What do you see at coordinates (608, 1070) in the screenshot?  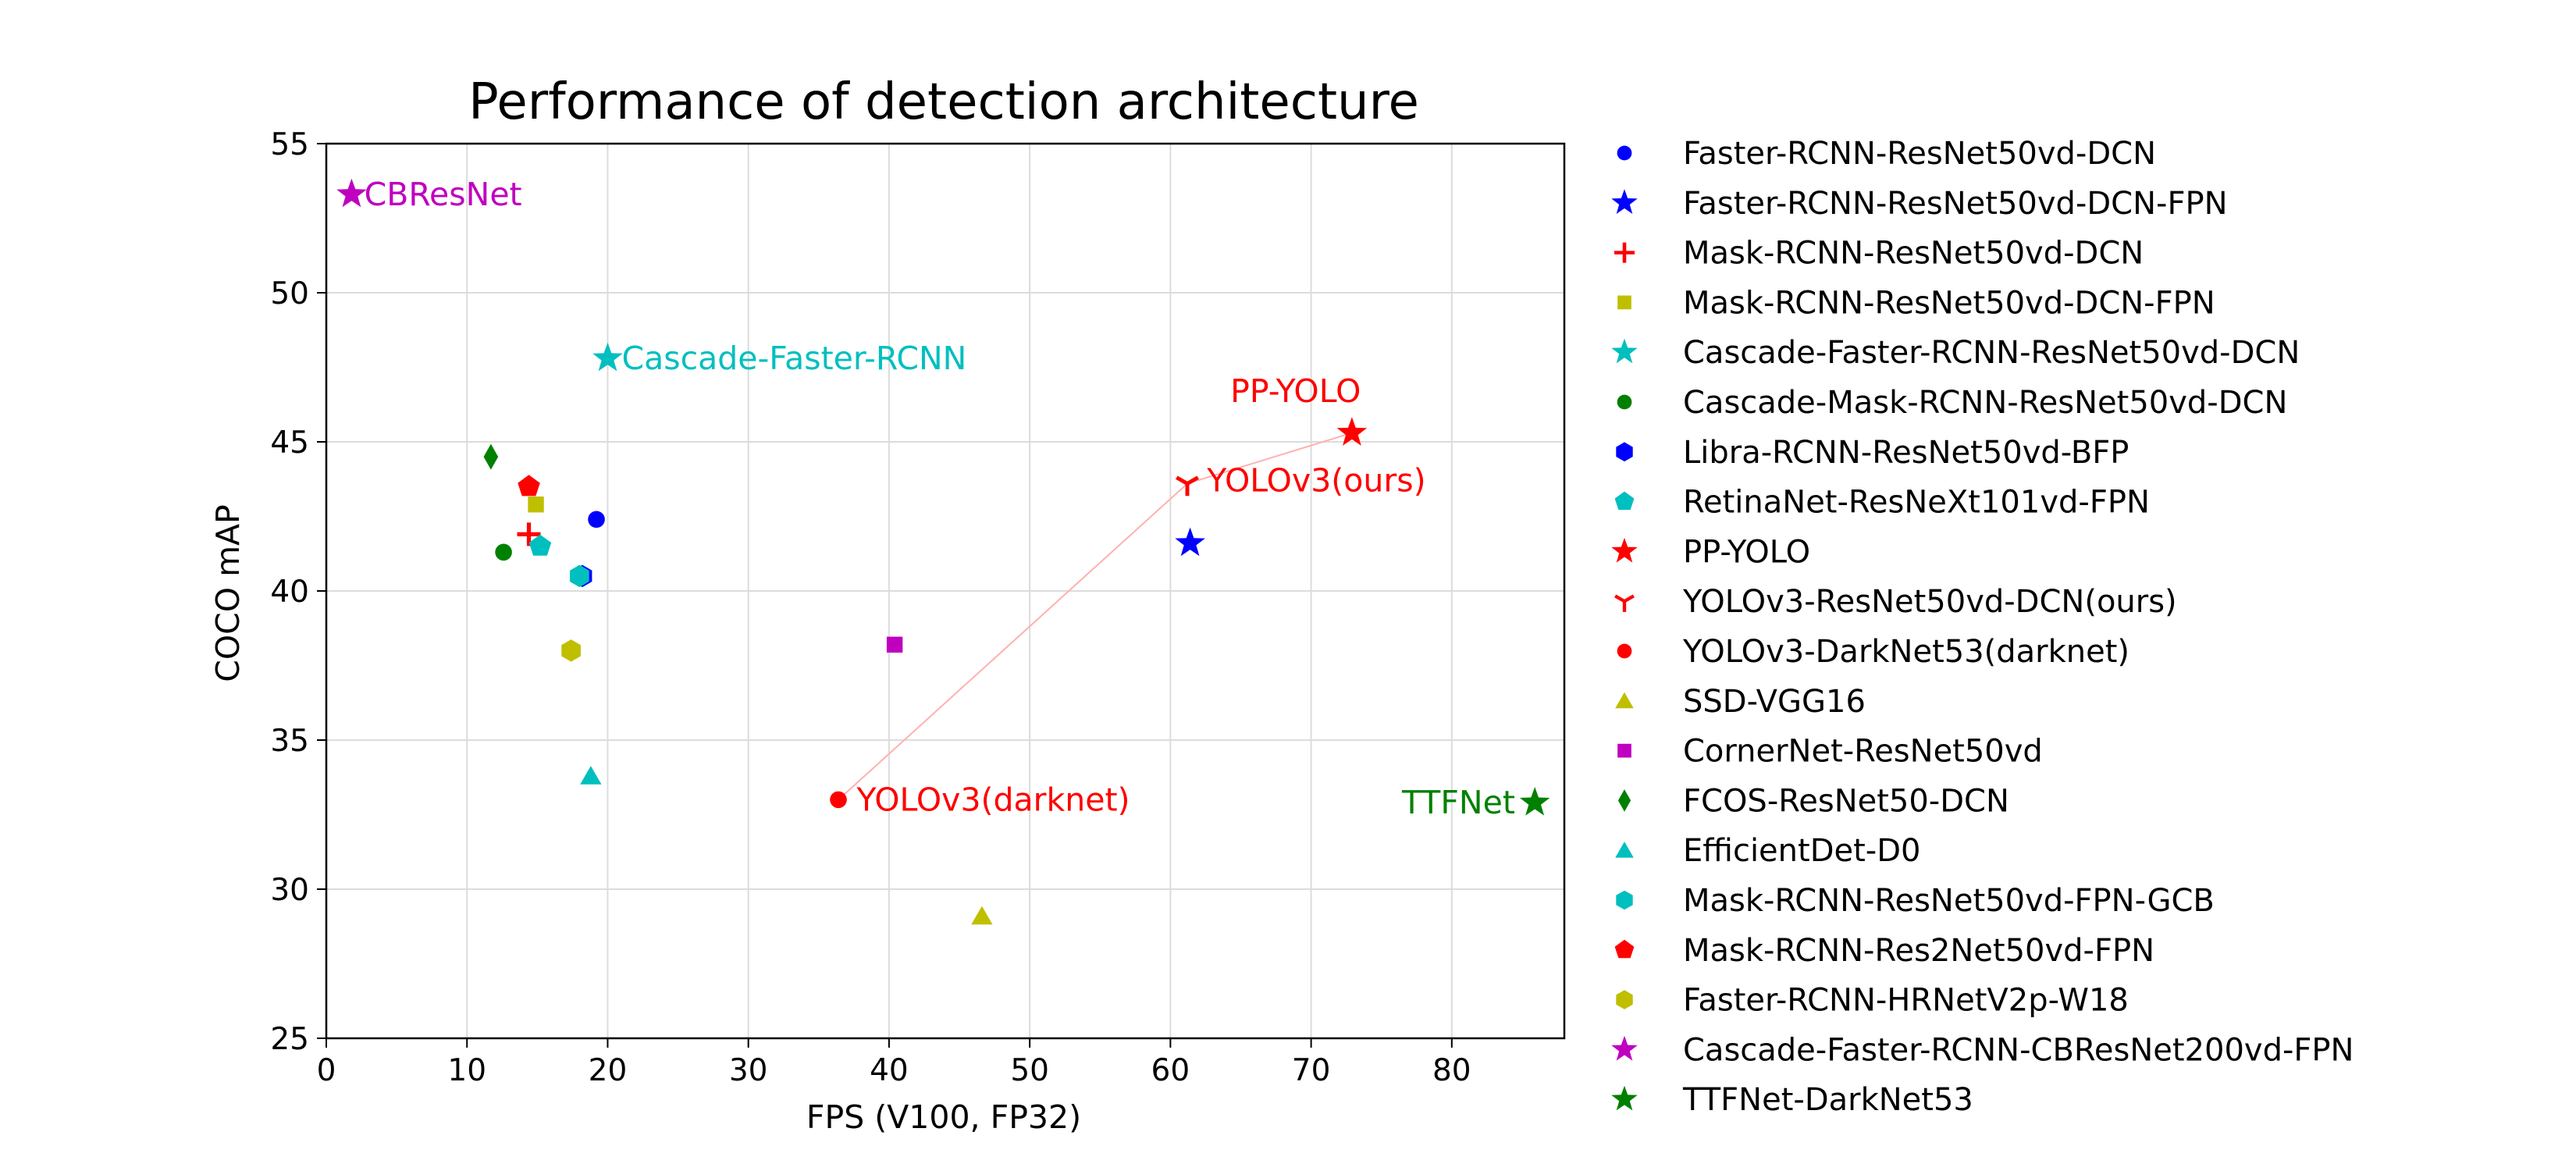 I see `x-tick-label: 20` at bounding box center [608, 1070].